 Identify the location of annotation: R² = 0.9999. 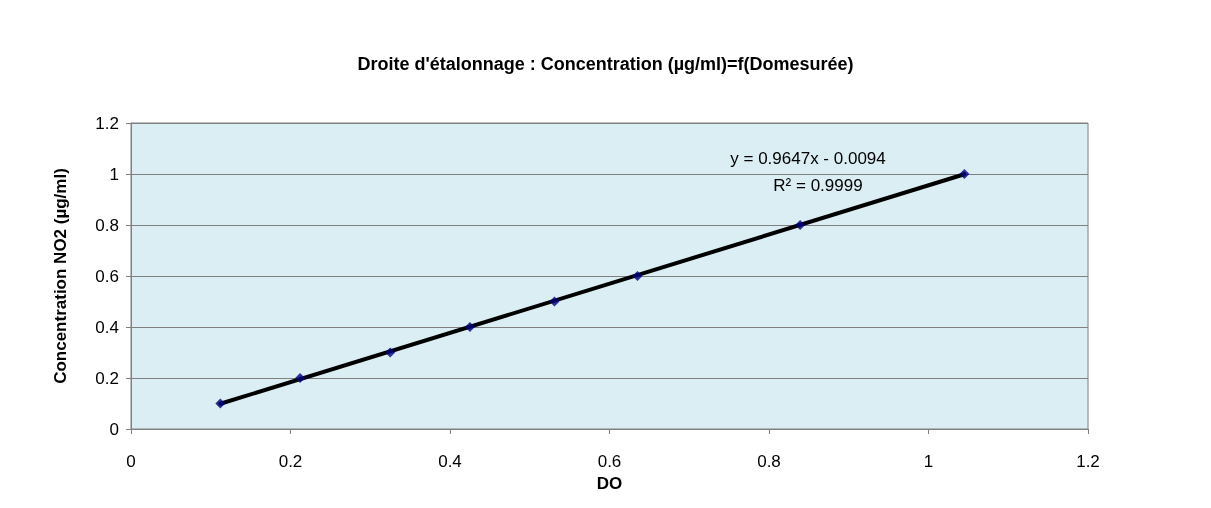
(818, 185).